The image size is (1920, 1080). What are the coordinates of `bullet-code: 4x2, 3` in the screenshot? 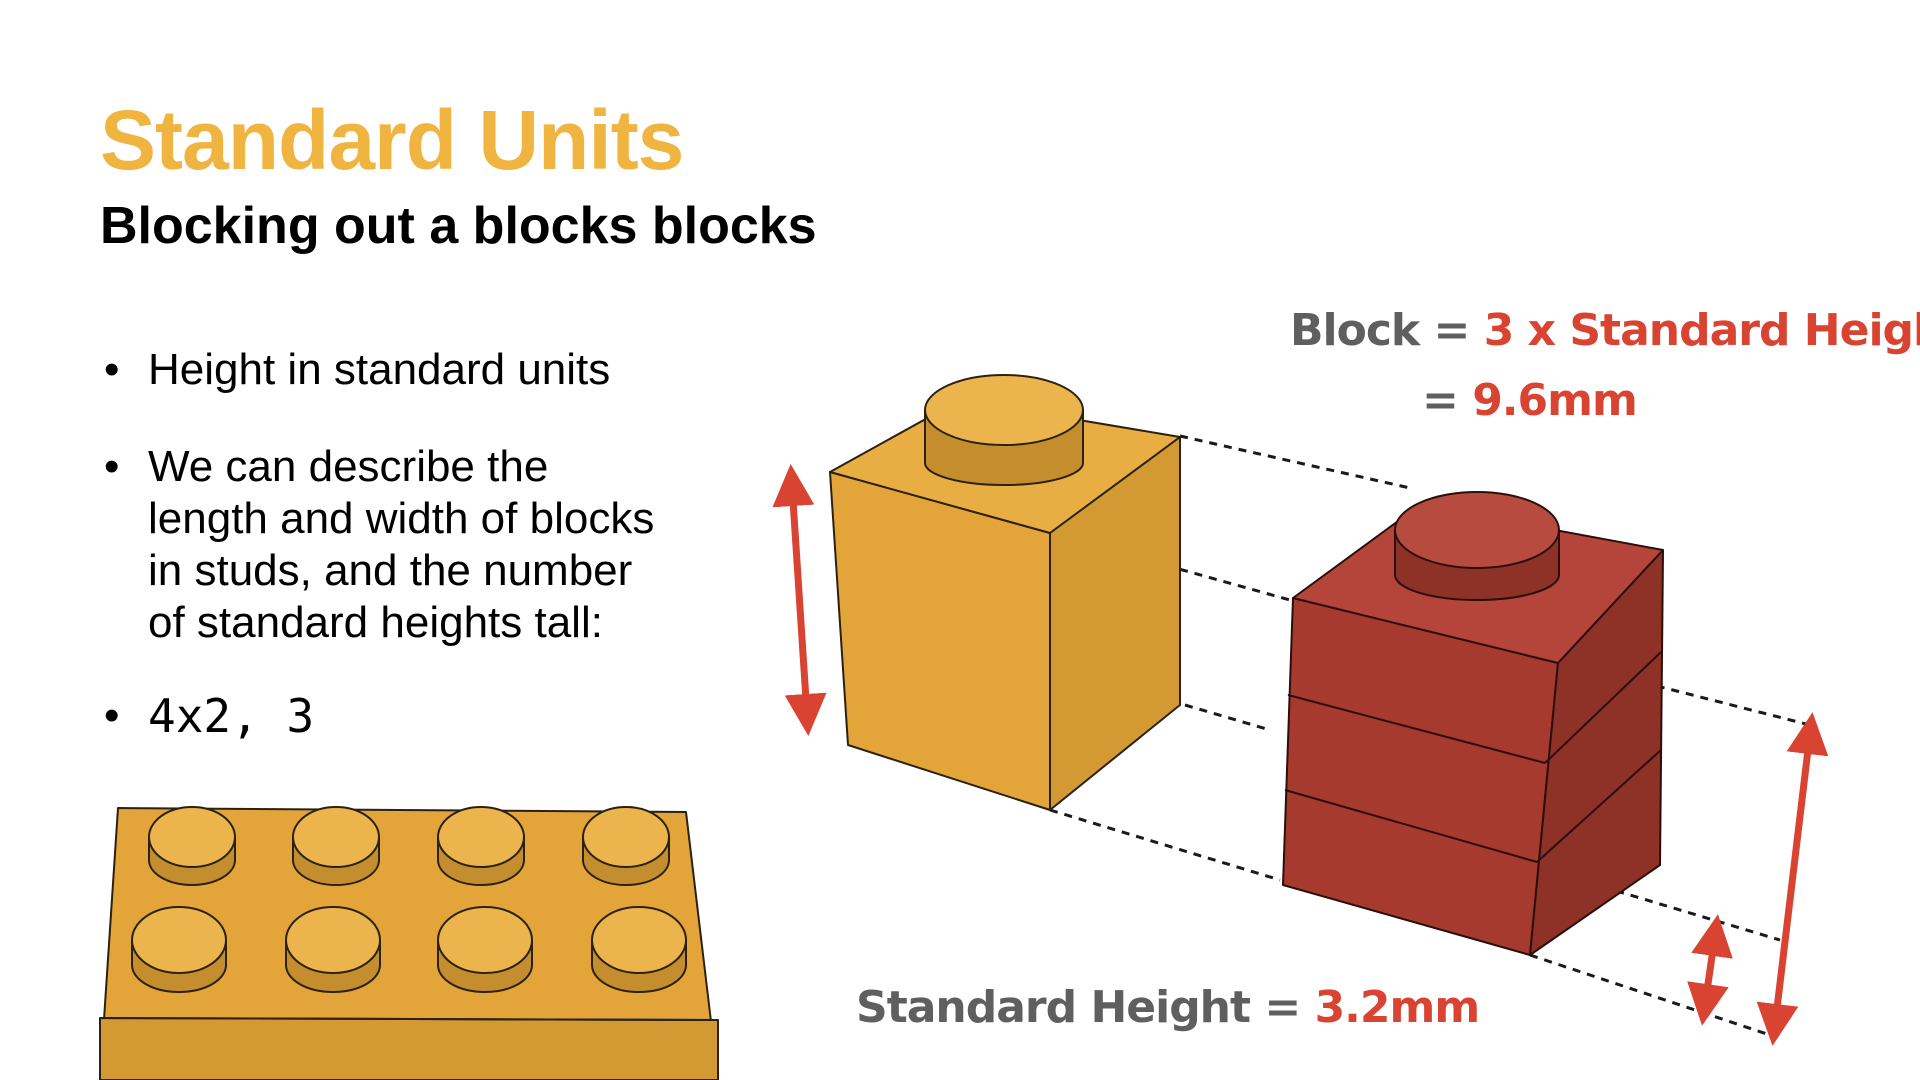 It's located at (231, 716).